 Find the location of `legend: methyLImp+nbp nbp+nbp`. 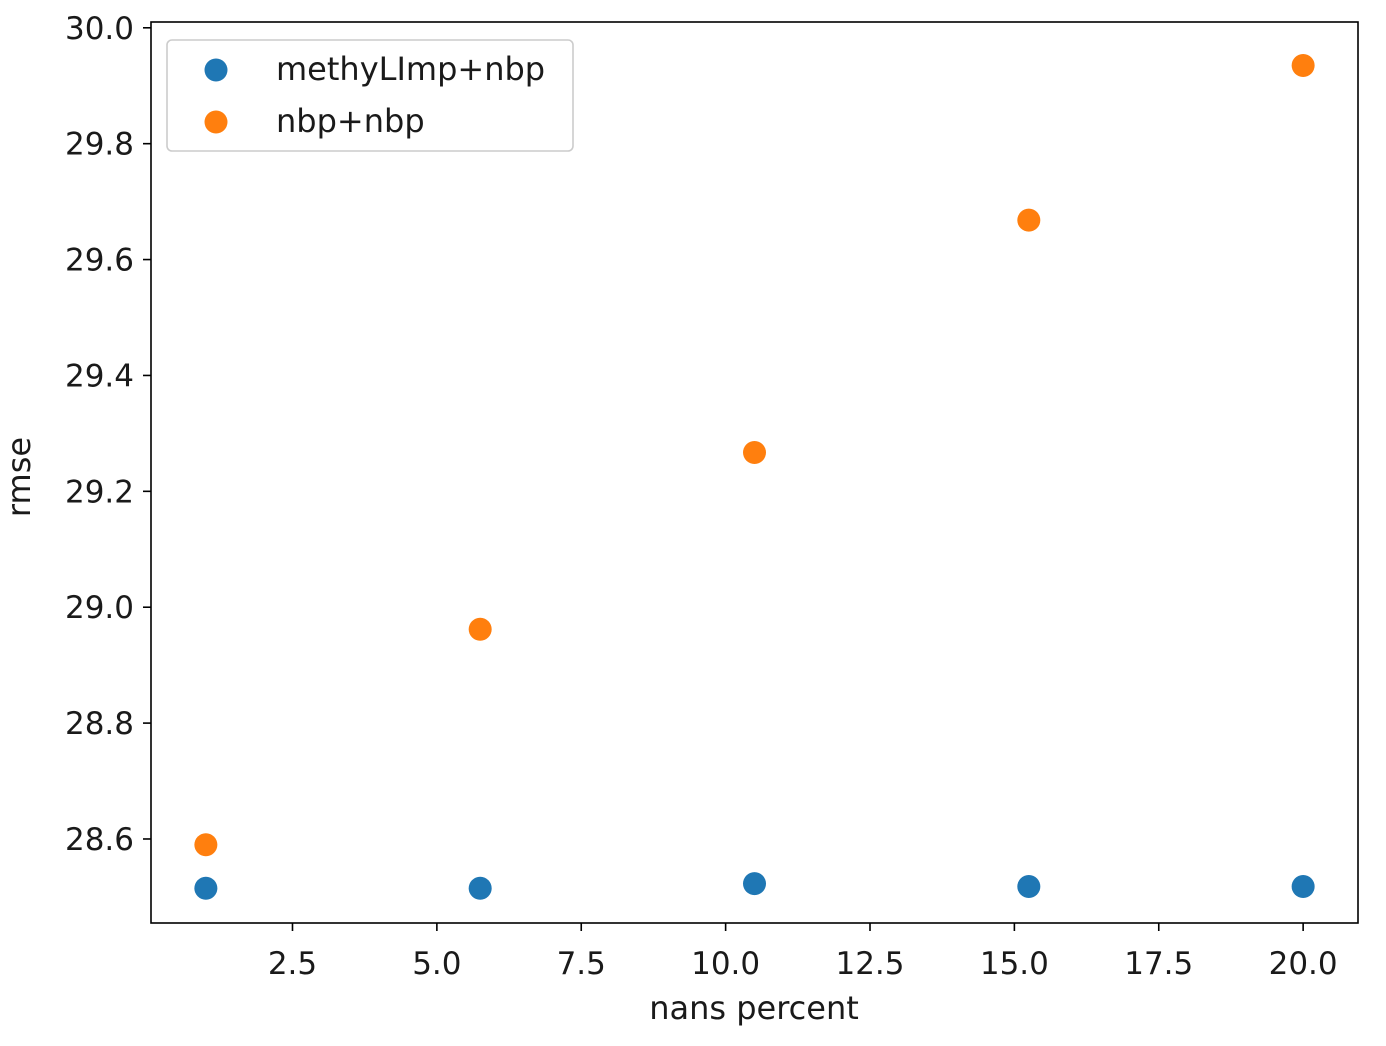

legend: methyLImp+nbp nbp+nbp is located at coordinates (370, 95).